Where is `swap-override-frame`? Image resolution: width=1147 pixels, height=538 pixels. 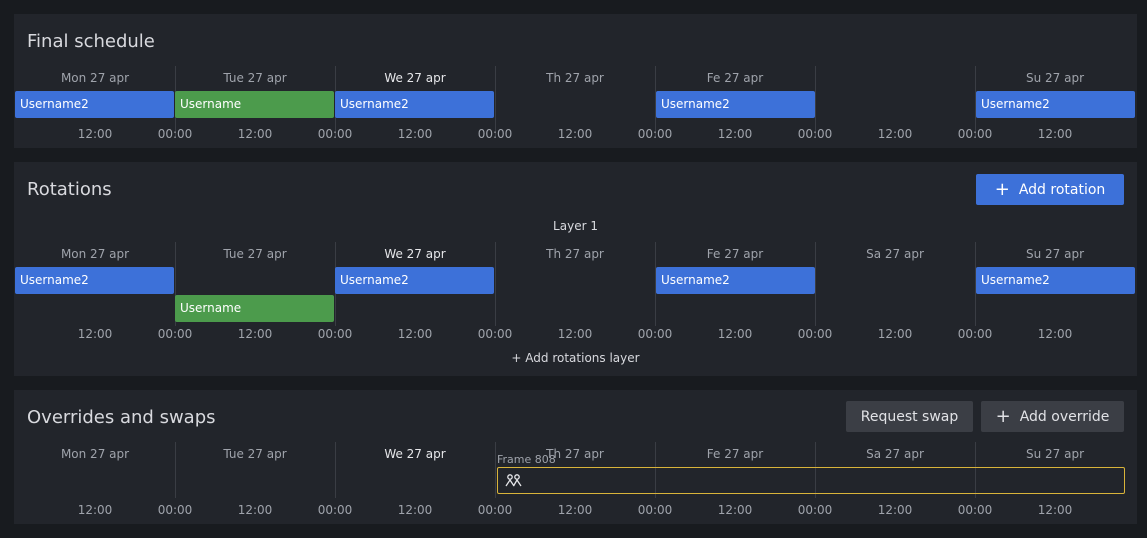
swap-override-frame is located at coordinates (811, 480).